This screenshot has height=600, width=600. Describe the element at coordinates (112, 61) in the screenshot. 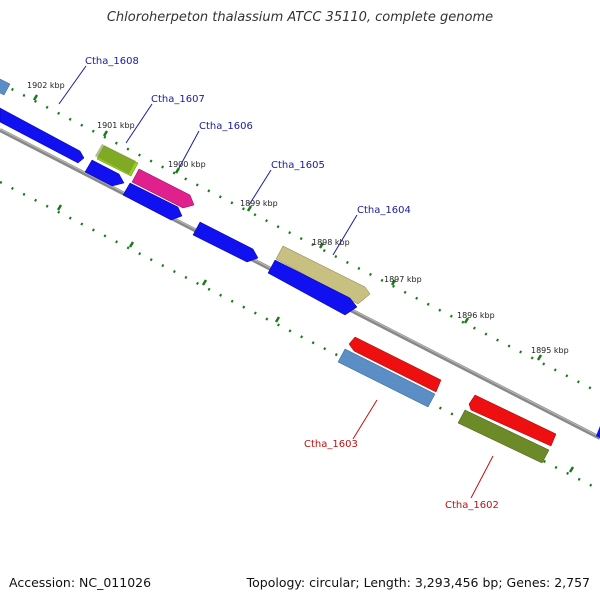

I see `gene-label: Ctha_1608` at that location.